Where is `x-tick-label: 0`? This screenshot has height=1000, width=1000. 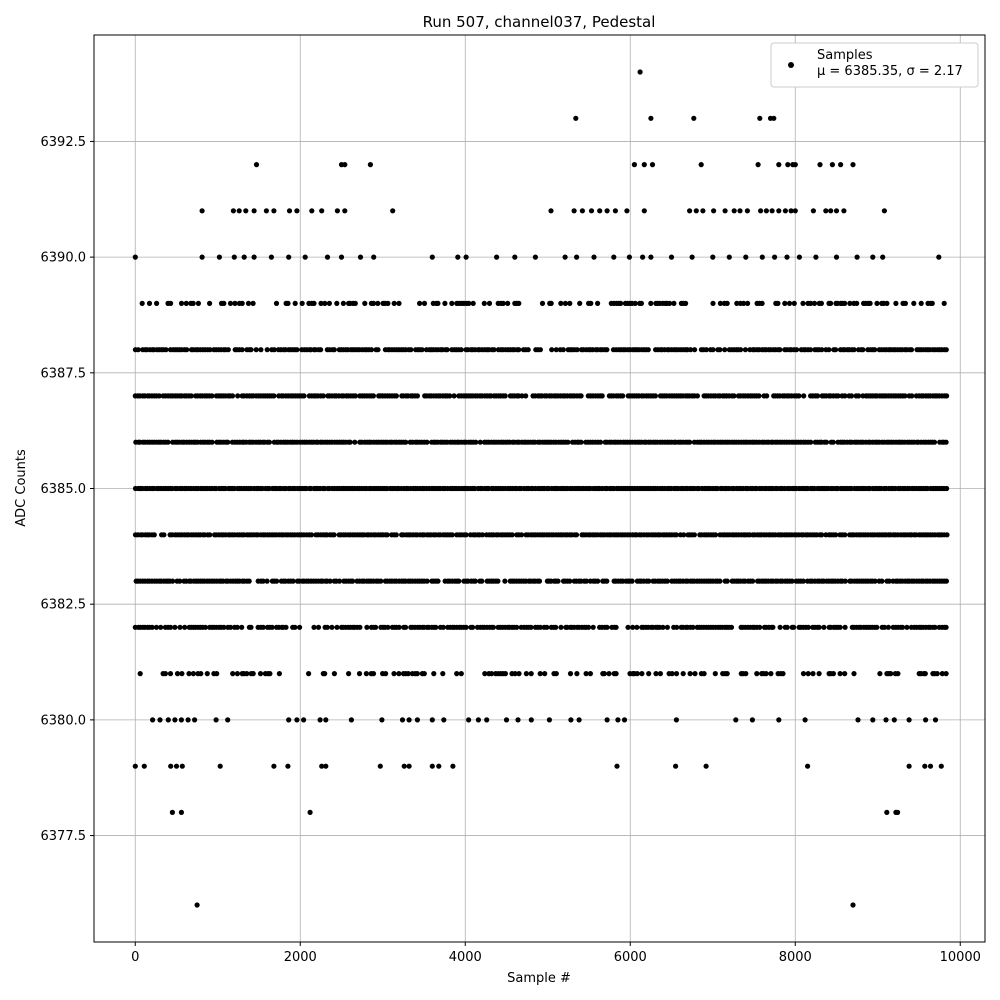 x-tick-label: 0 is located at coordinates (135, 957).